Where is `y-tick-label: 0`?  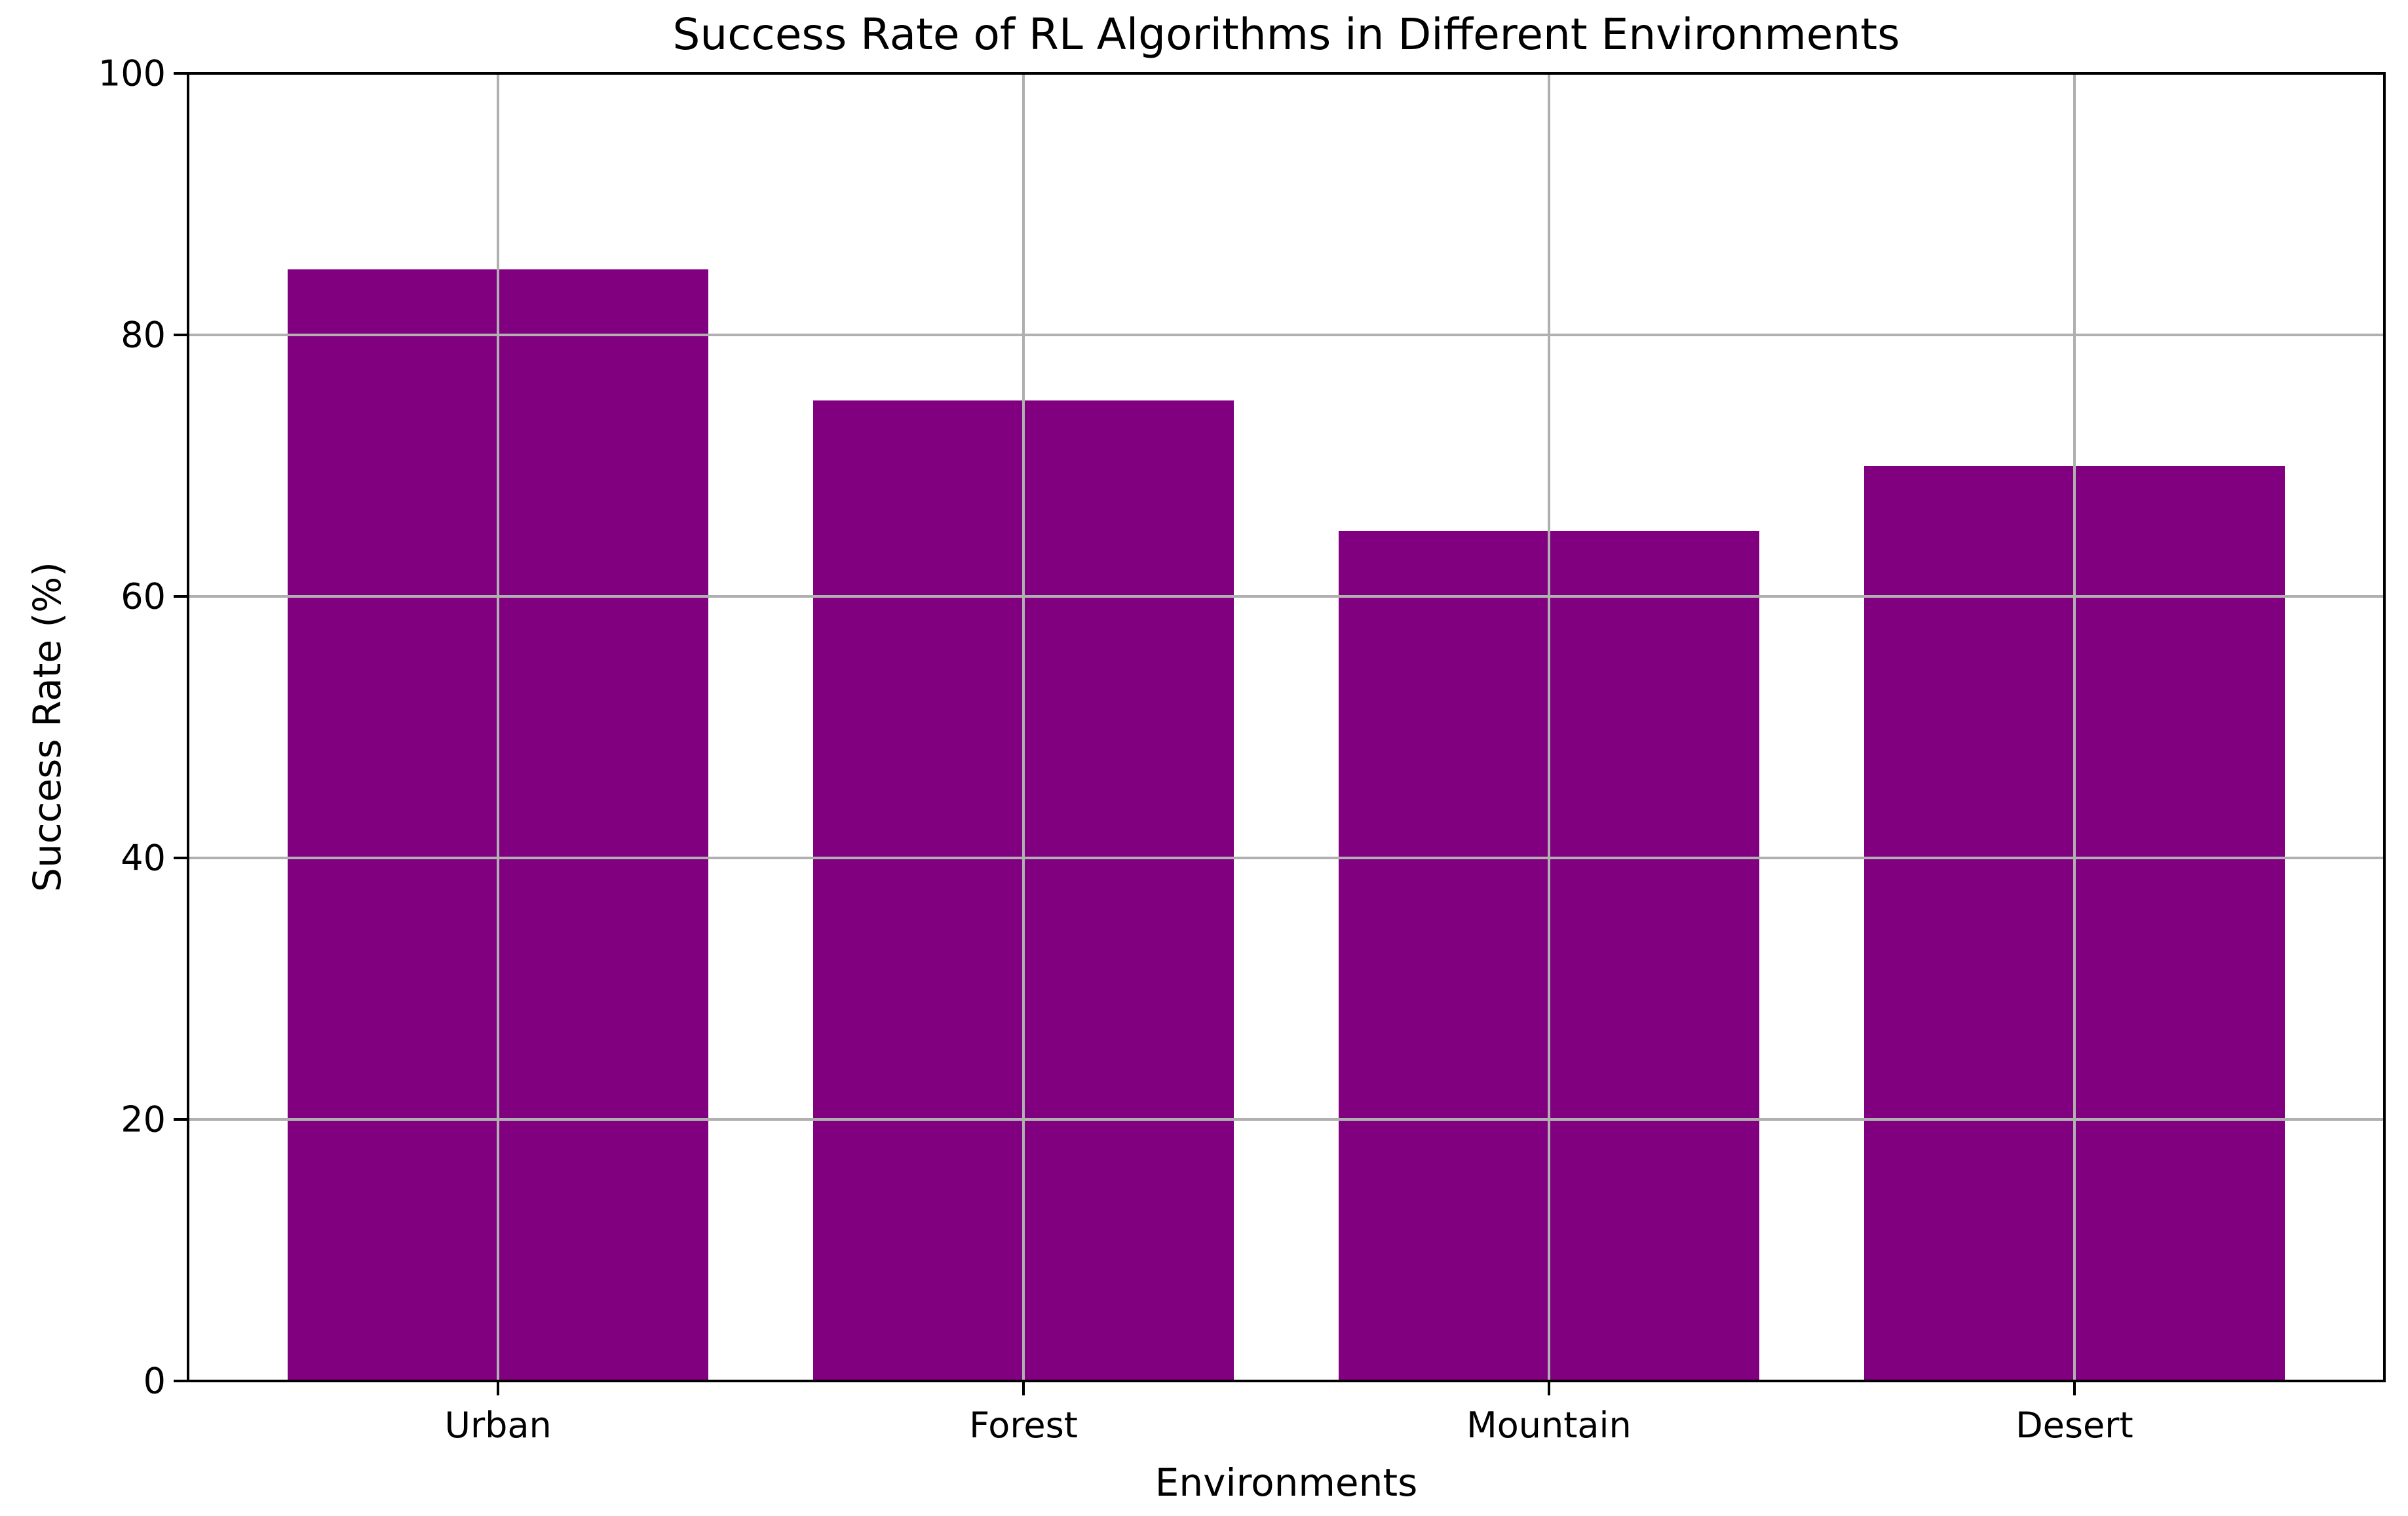 y-tick-label: 0 is located at coordinates (155, 1381).